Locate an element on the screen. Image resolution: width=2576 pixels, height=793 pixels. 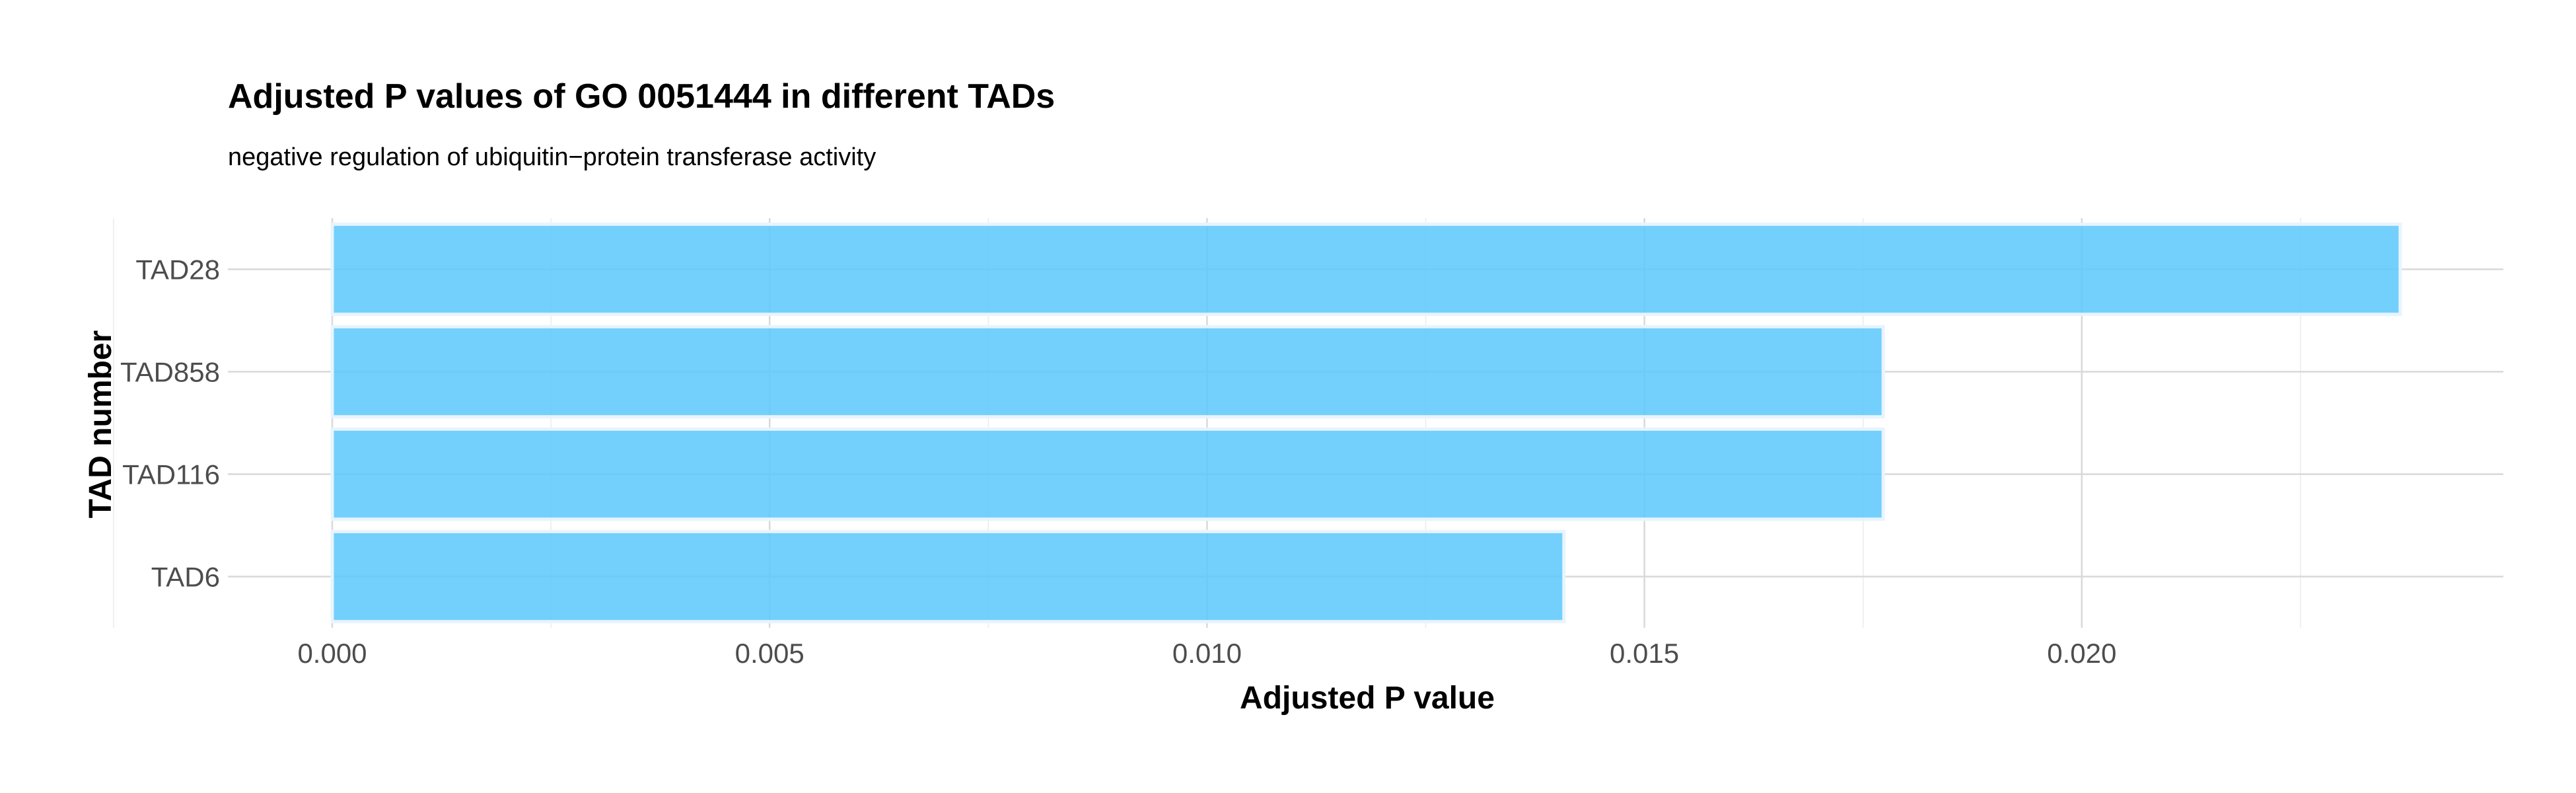
y-axis-ticks: TAD28 TAD858 TAD116 TAD6 is located at coordinates (170, 423).